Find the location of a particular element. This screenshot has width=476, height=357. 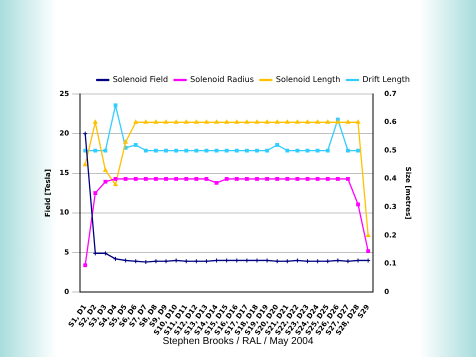

legend-label: Solenoid Radius is located at coordinates (222, 79).